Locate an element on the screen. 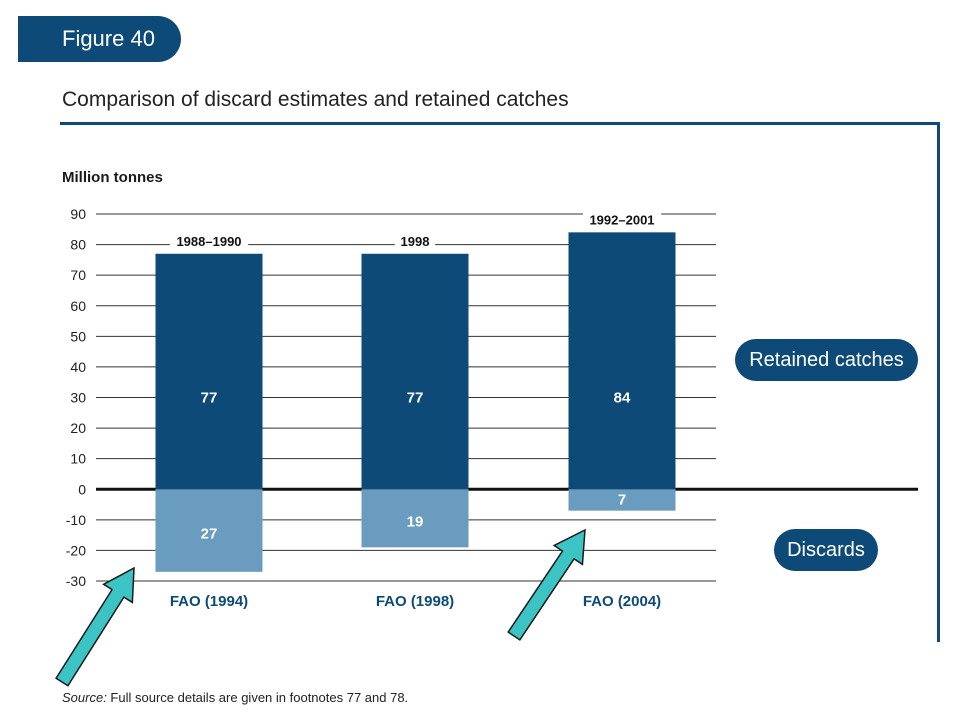 The image size is (960, 720). frame-top-rule is located at coordinates (500, 123).